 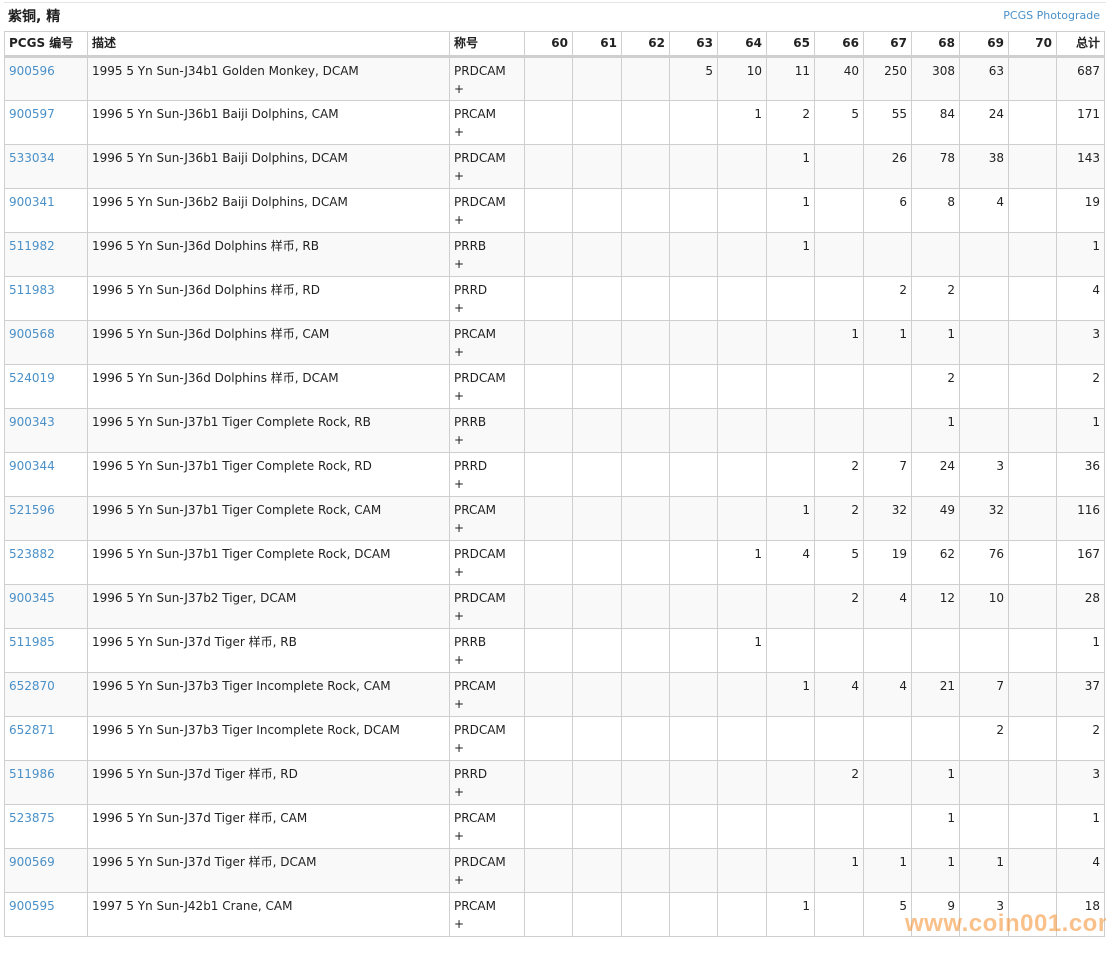 I want to click on description-cell: 1996 5 Yn Sun-J36d Dolphins 样币, RB, so click(x=268, y=254).